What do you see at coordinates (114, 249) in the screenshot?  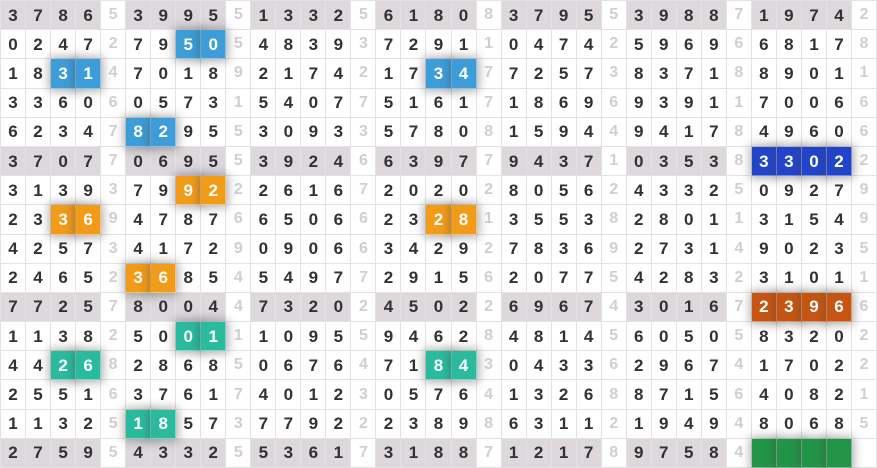 I see `gap-digit-cell: 3` at bounding box center [114, 249].